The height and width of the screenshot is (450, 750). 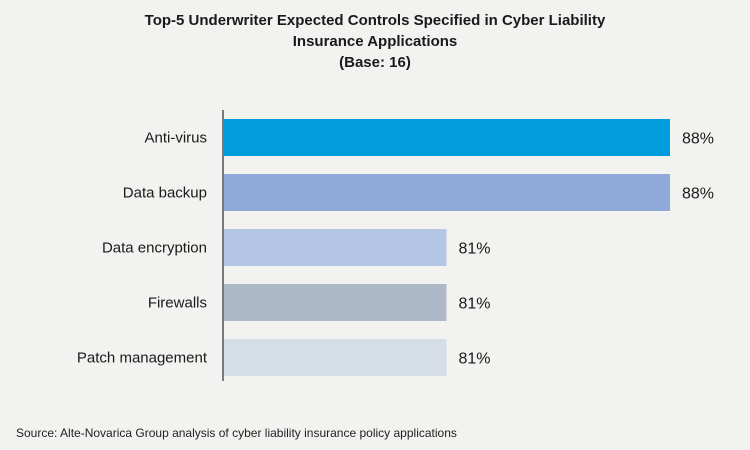 I want to click on bar-data-backup, so click(x=446, y=192).